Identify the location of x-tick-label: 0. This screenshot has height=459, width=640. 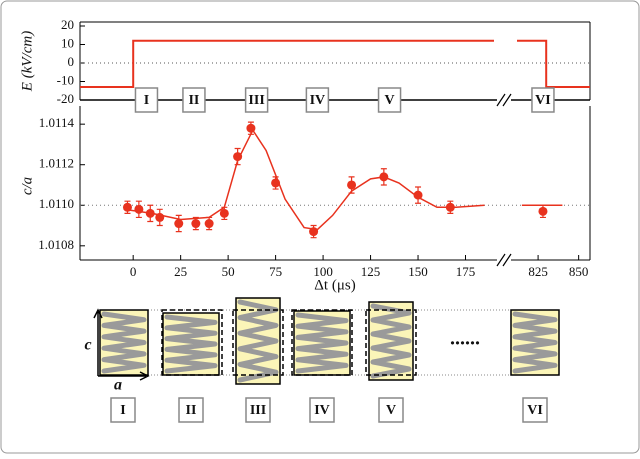
(133, 271).